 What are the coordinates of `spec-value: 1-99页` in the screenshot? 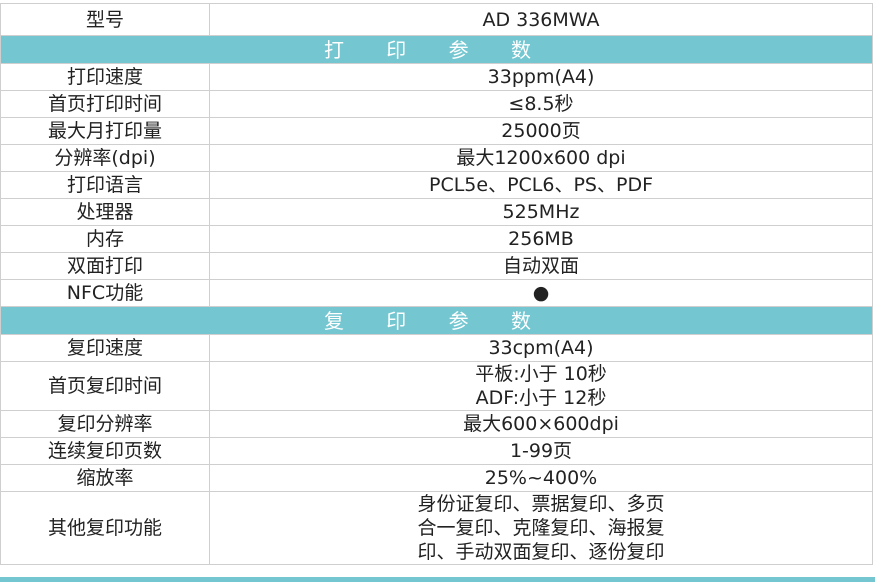 It's located at (541, 451).